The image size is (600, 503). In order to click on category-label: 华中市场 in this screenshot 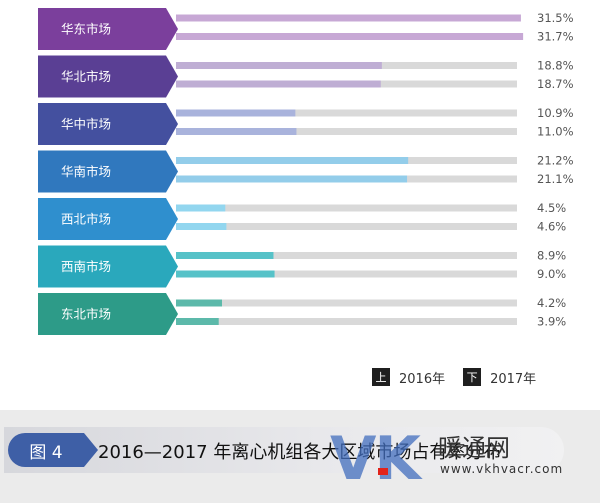, I will do `click(86, 124)`.